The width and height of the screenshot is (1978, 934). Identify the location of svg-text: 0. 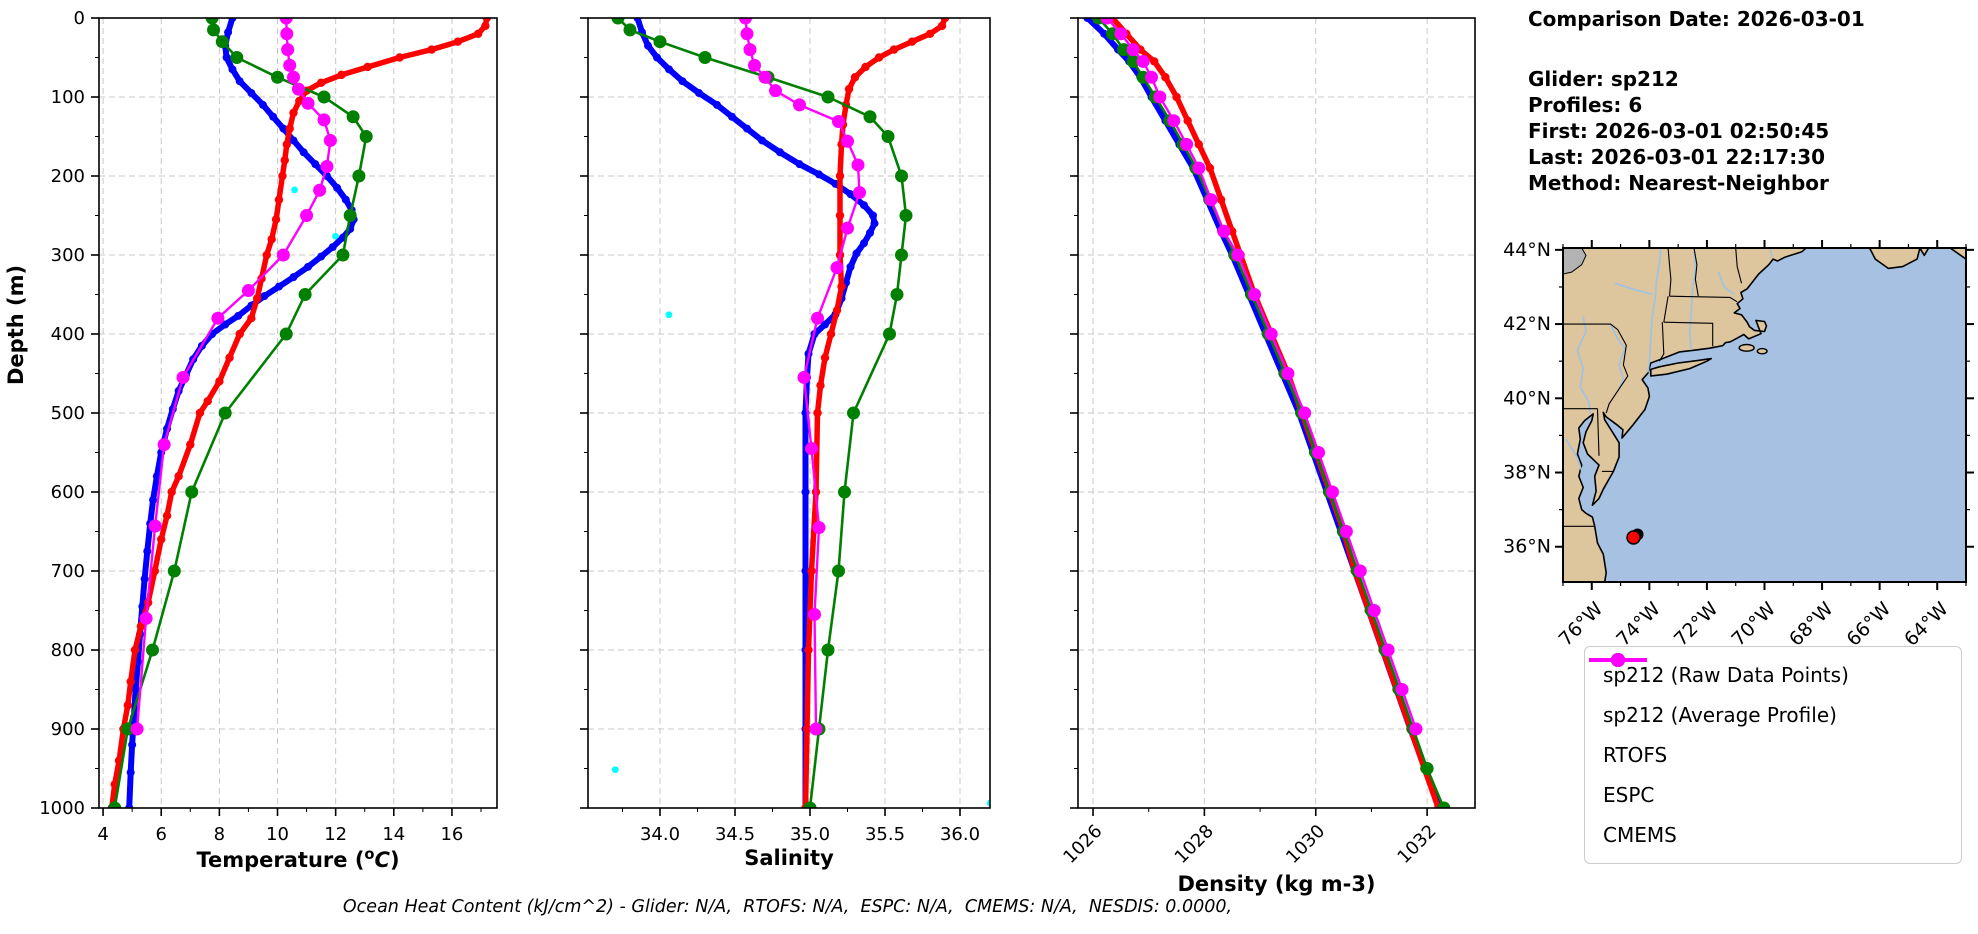
(79, 18).